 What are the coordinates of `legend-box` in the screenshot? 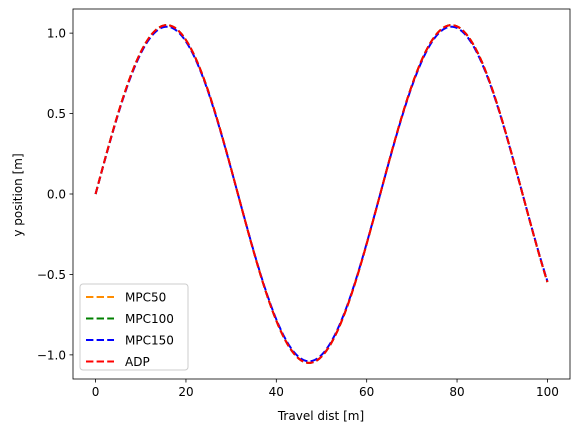 It's located at (134, 327).